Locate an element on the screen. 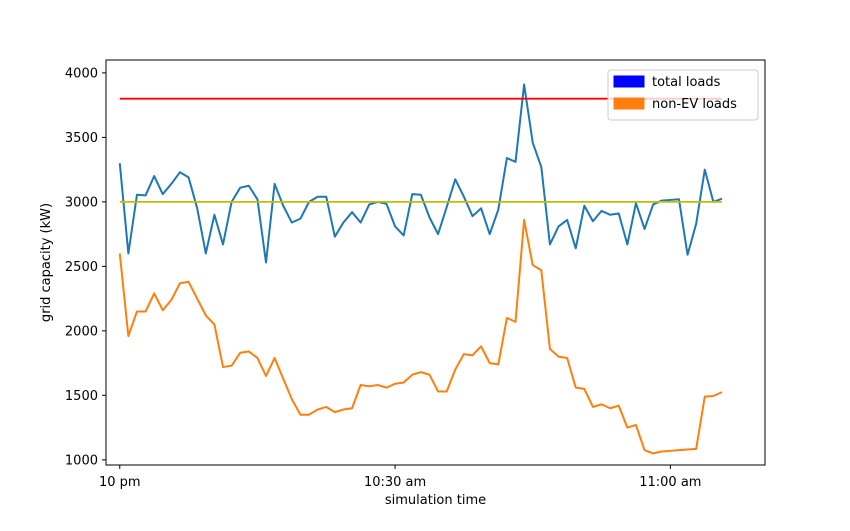  x-tick-label: 10:30 am is located at coordinates (395, 482).